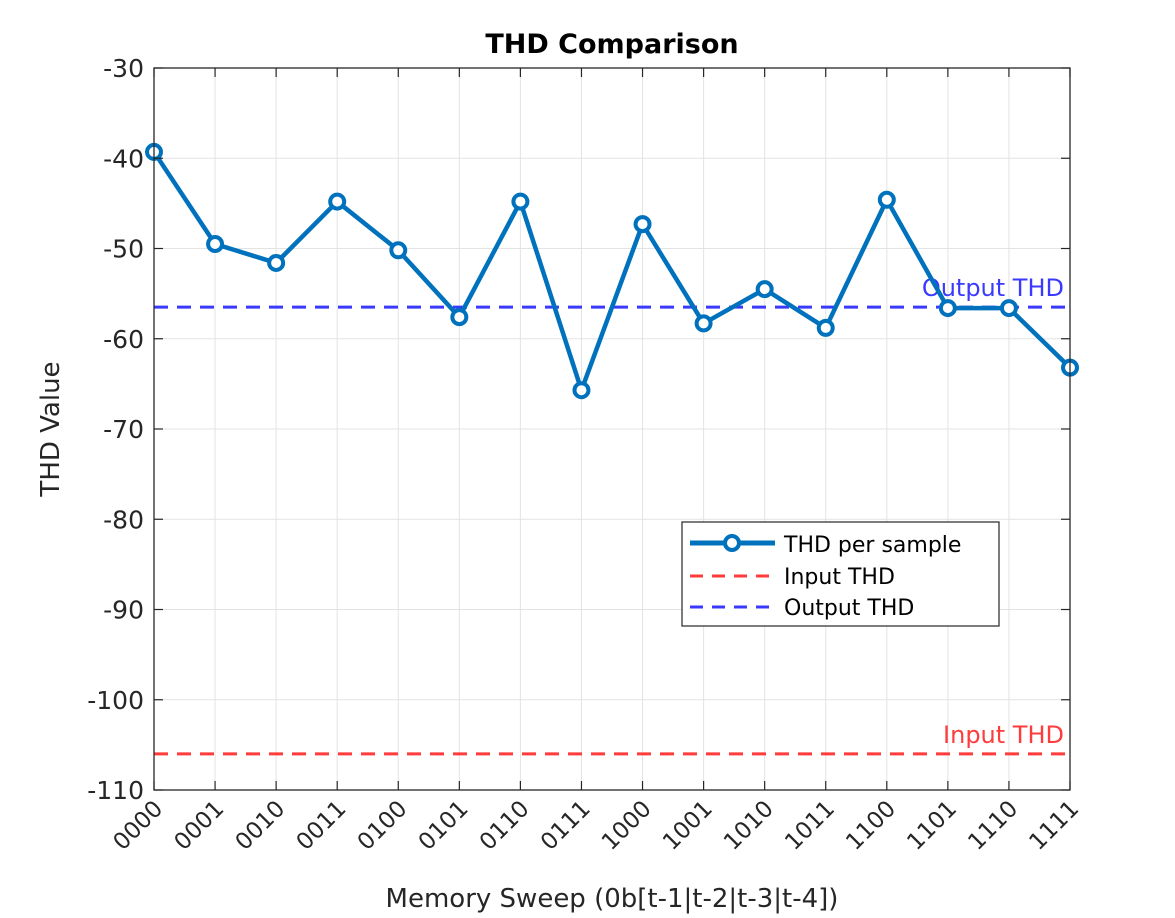 This screenshot has width=1175, height=918. What do you see at coordinates (123, 249) in the screenshot?
I see `y-tick-label: -50` at bounding box center [123, 249].